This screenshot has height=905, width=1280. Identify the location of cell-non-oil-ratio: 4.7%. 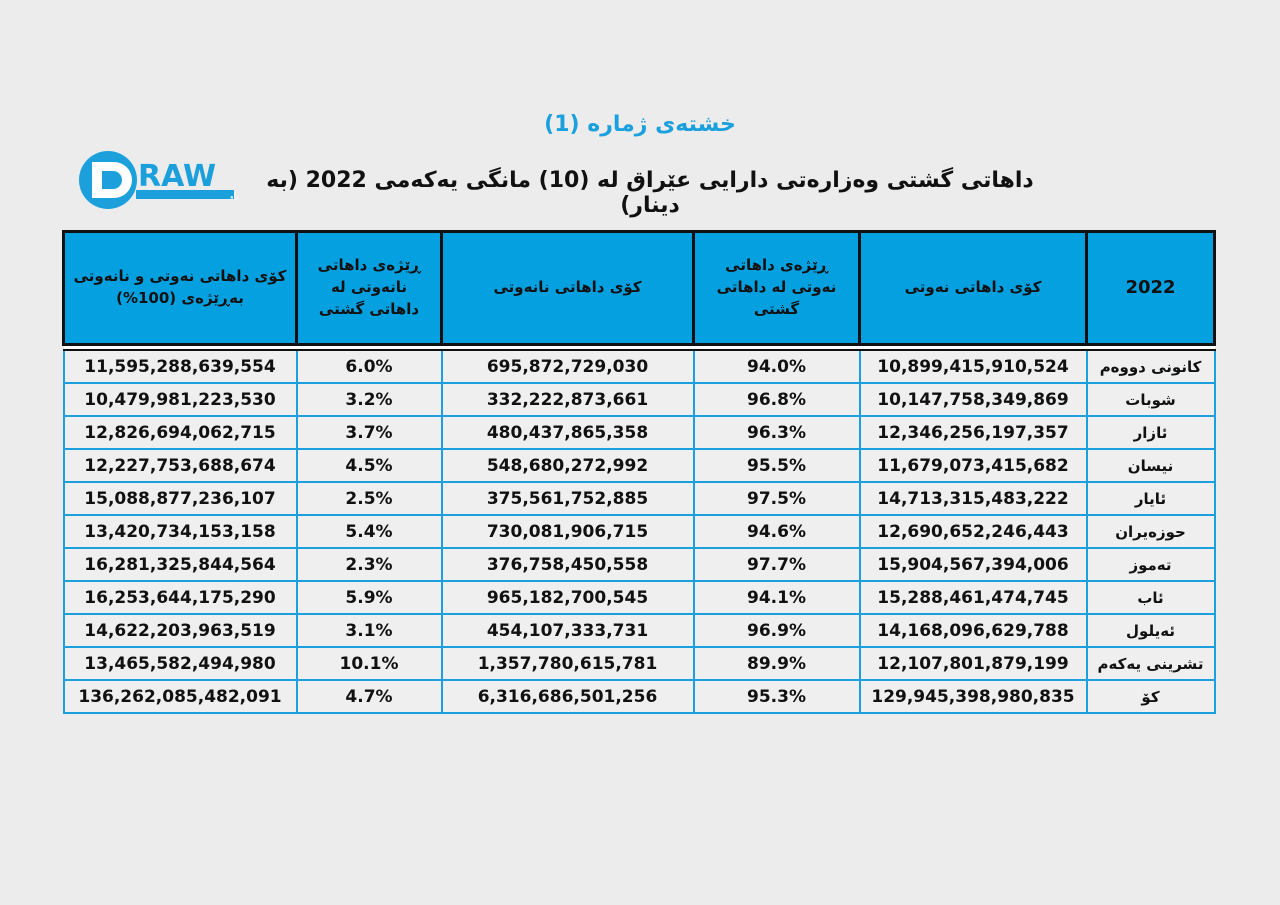
(369, 696).